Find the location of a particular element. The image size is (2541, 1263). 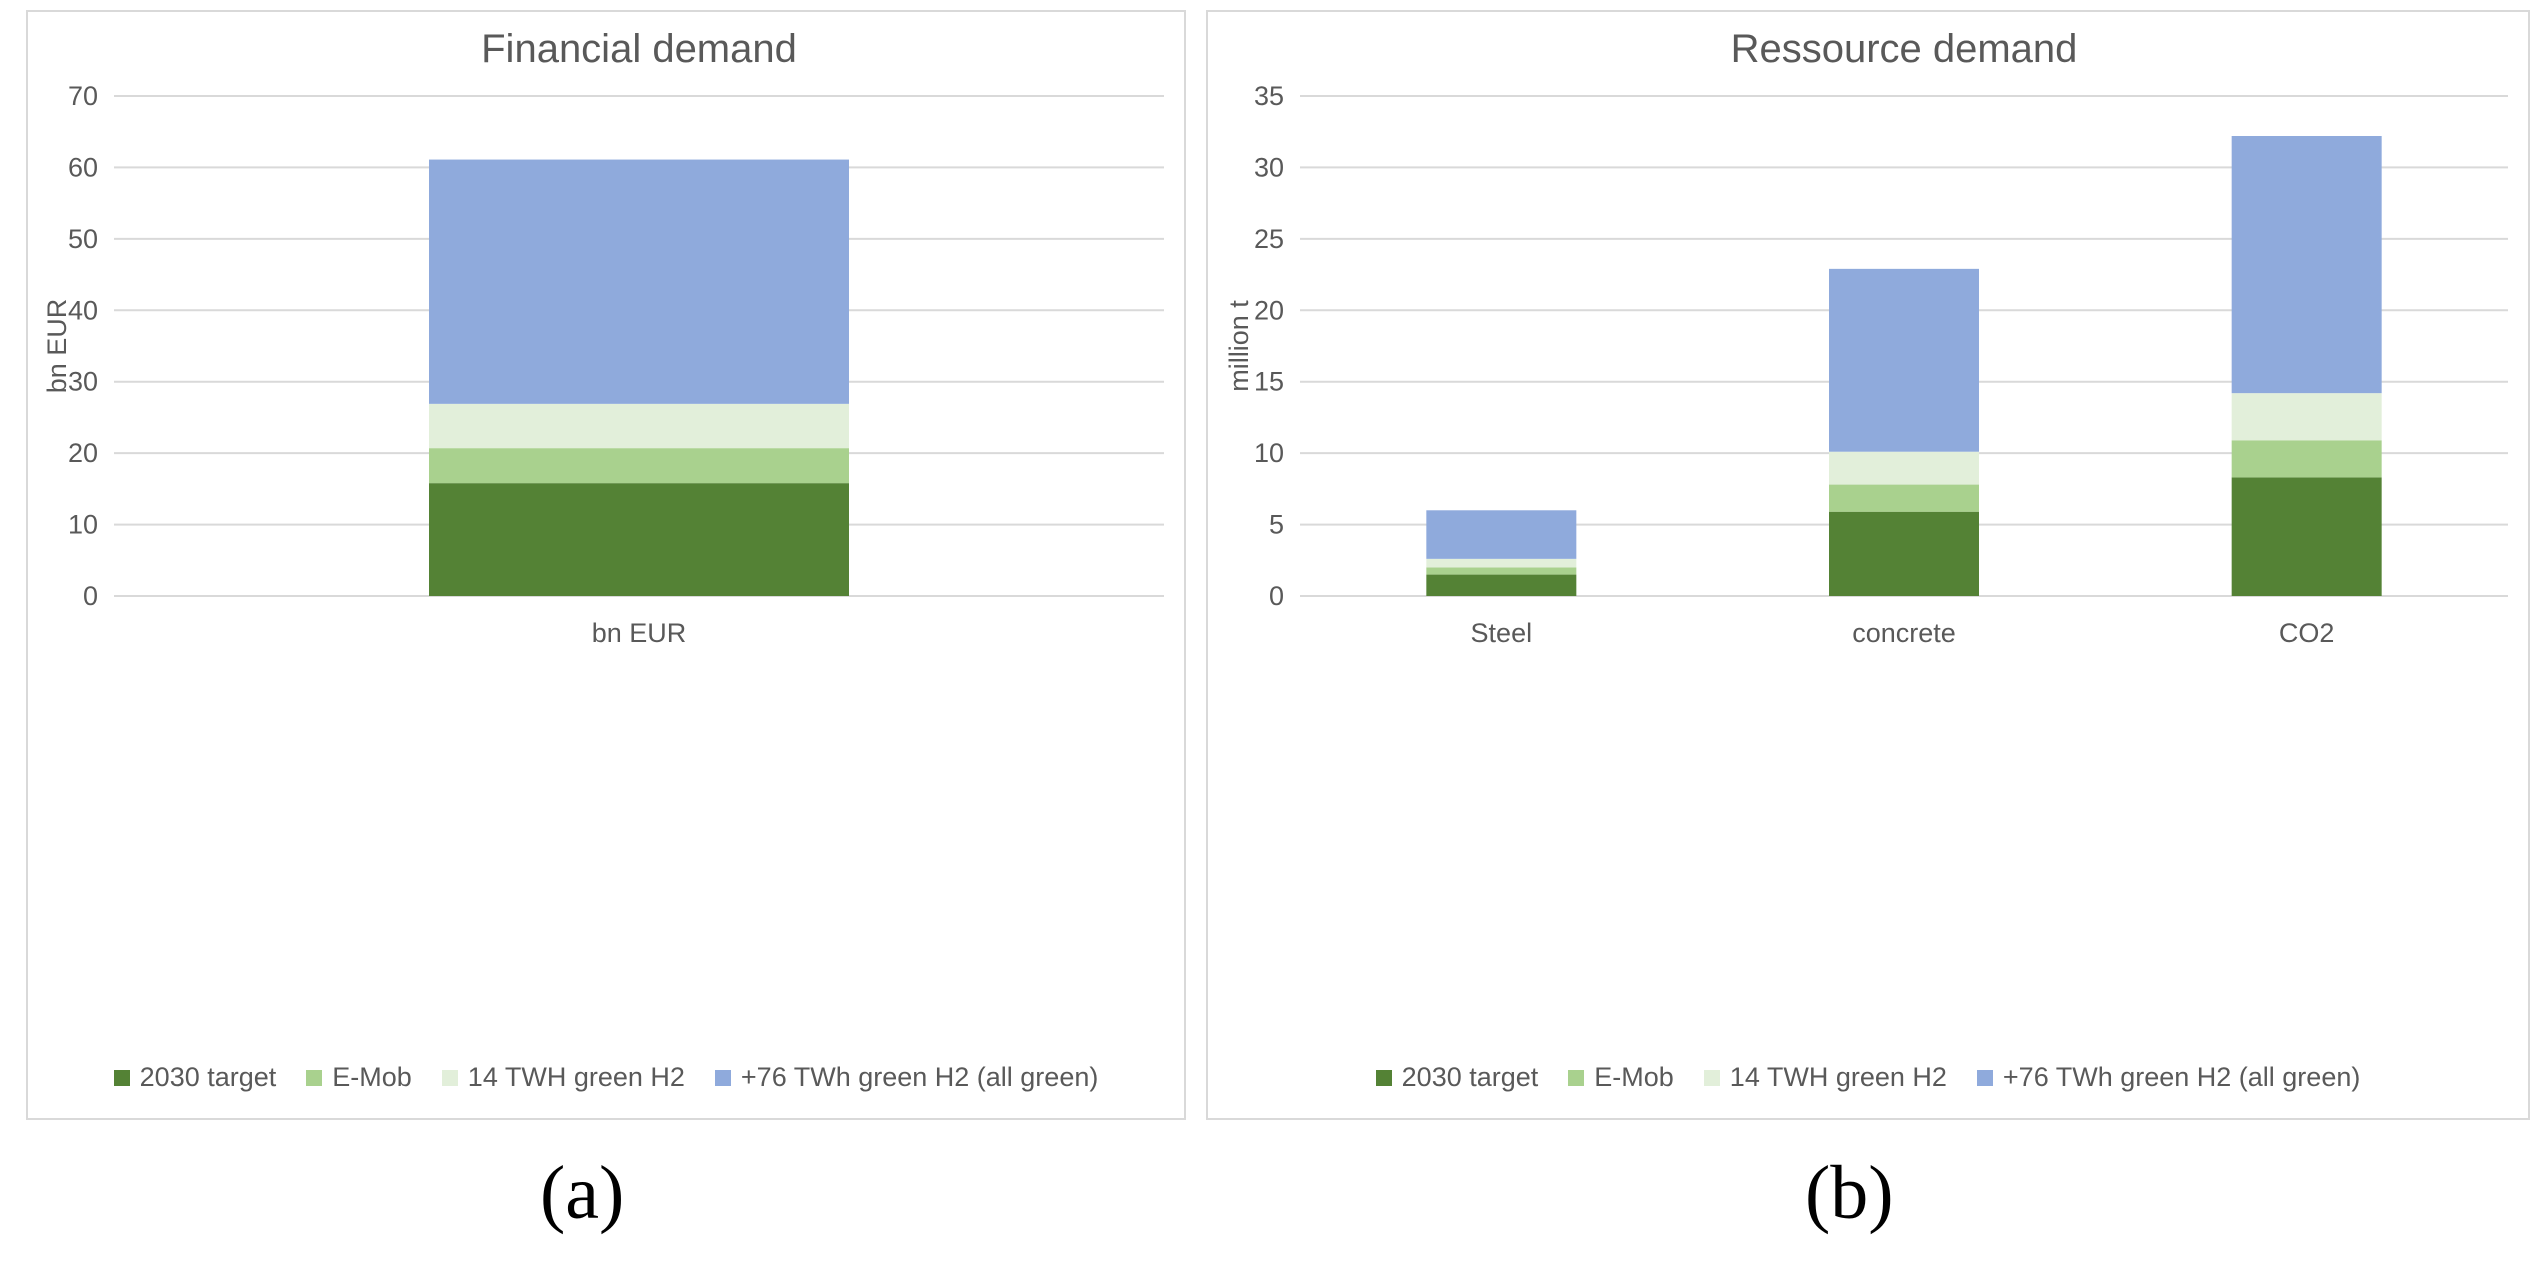

y-tick-label: 5 is located at coordinates (1276, 525).